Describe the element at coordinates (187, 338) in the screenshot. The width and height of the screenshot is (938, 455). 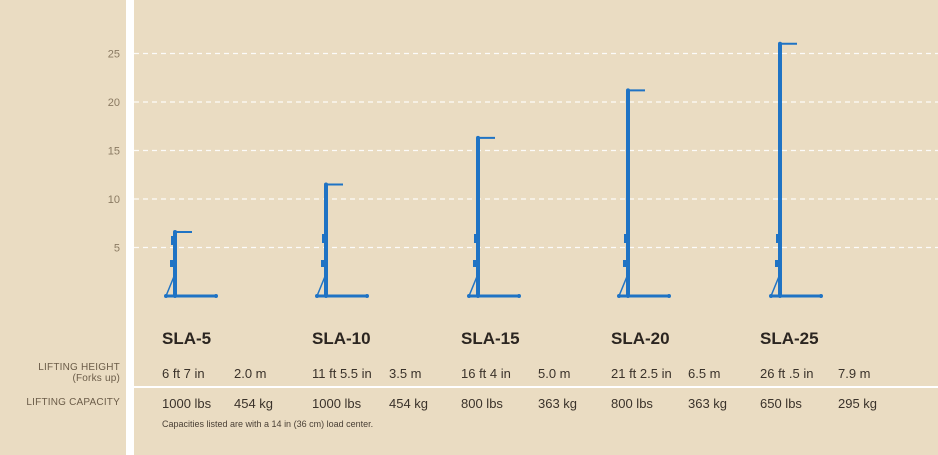
I see `model-name-sla-5: SLA-5` at that location.